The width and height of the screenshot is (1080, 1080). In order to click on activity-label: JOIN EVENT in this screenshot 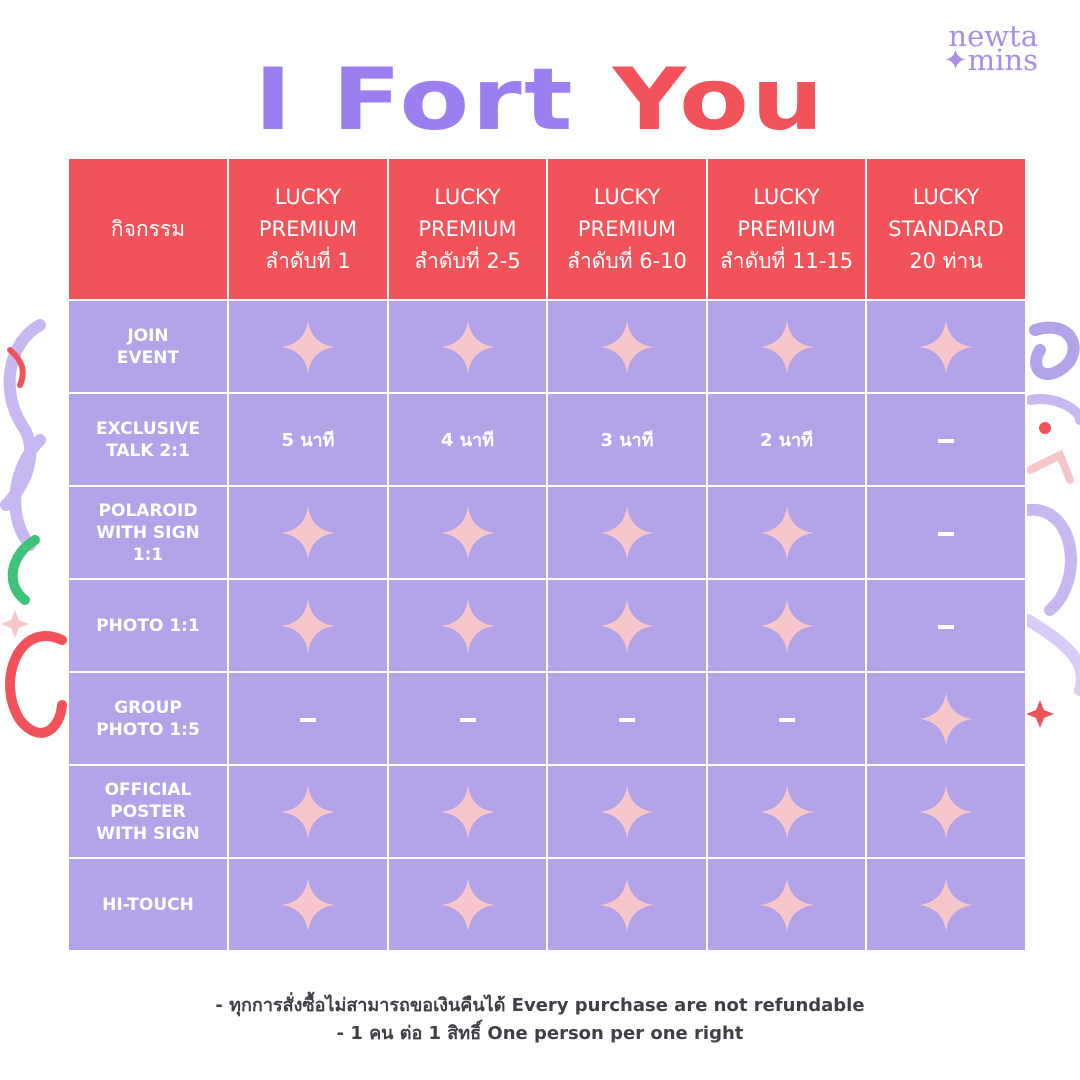, I will do `click(148, 346)`.